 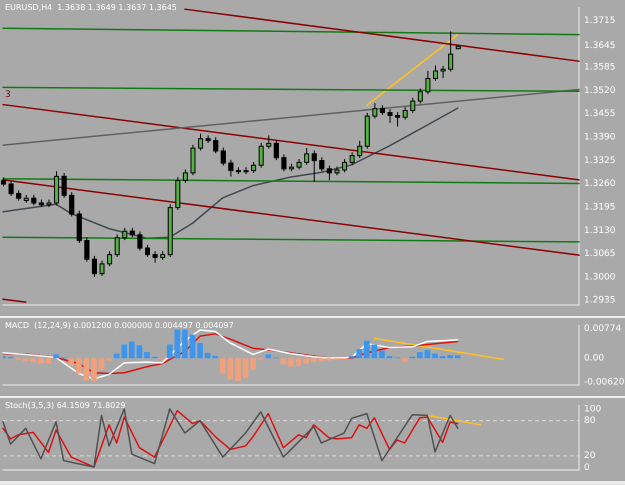 What do you see at coordinates (600, 207) in the screenshot?
I see `y-tick-label: 1.3195` at bounding box center [600, 207].